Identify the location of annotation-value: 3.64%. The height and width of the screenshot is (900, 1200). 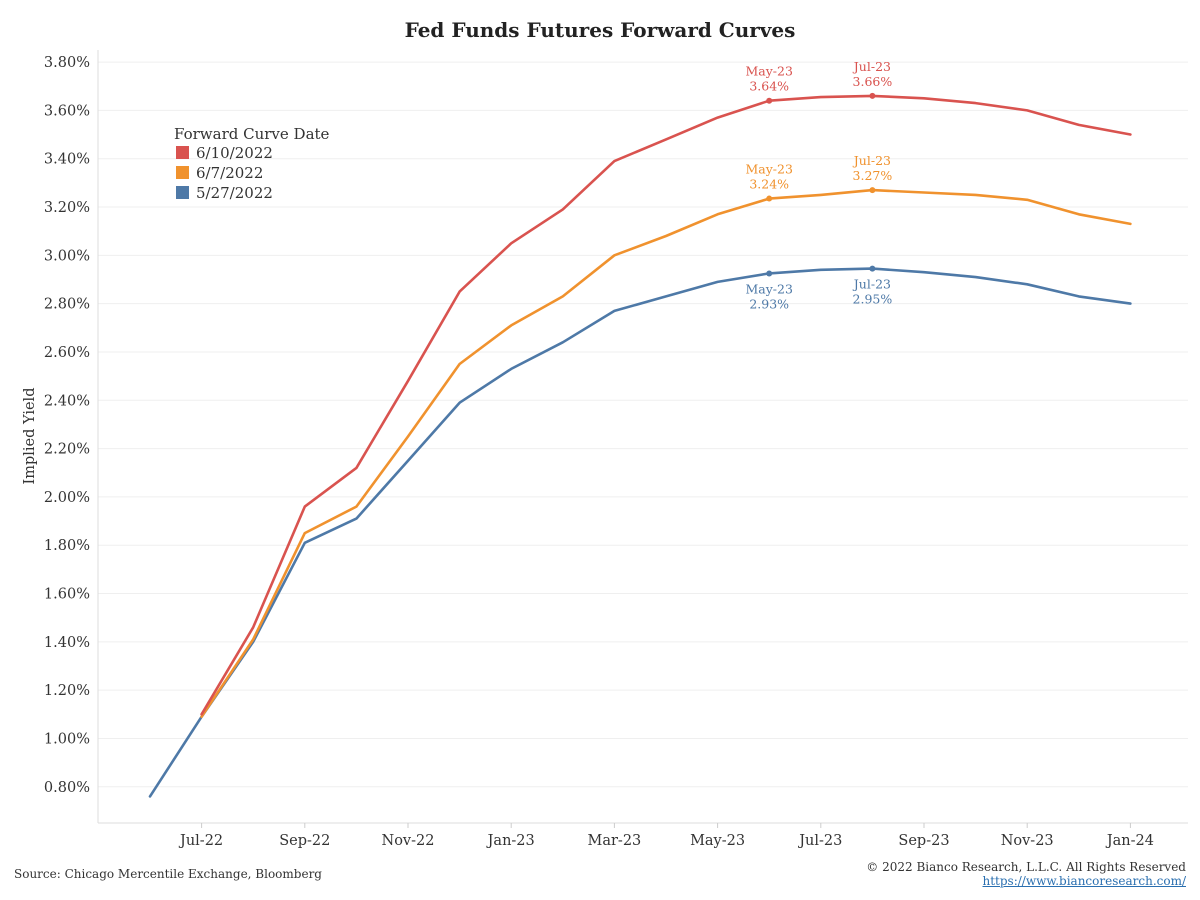
(769, 86).